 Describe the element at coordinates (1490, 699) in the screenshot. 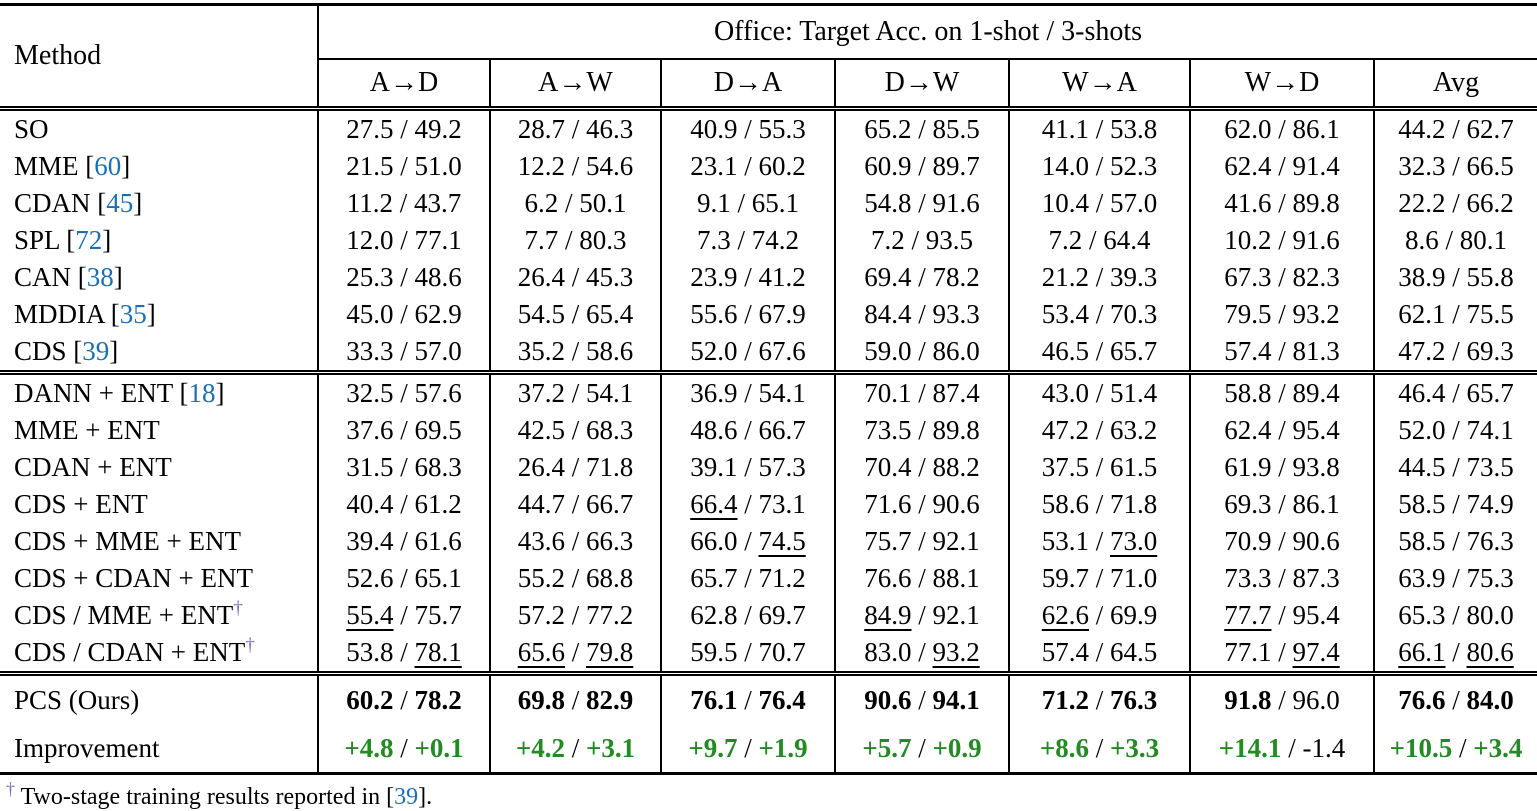

I see `value-3shot: 84.0` at that location.